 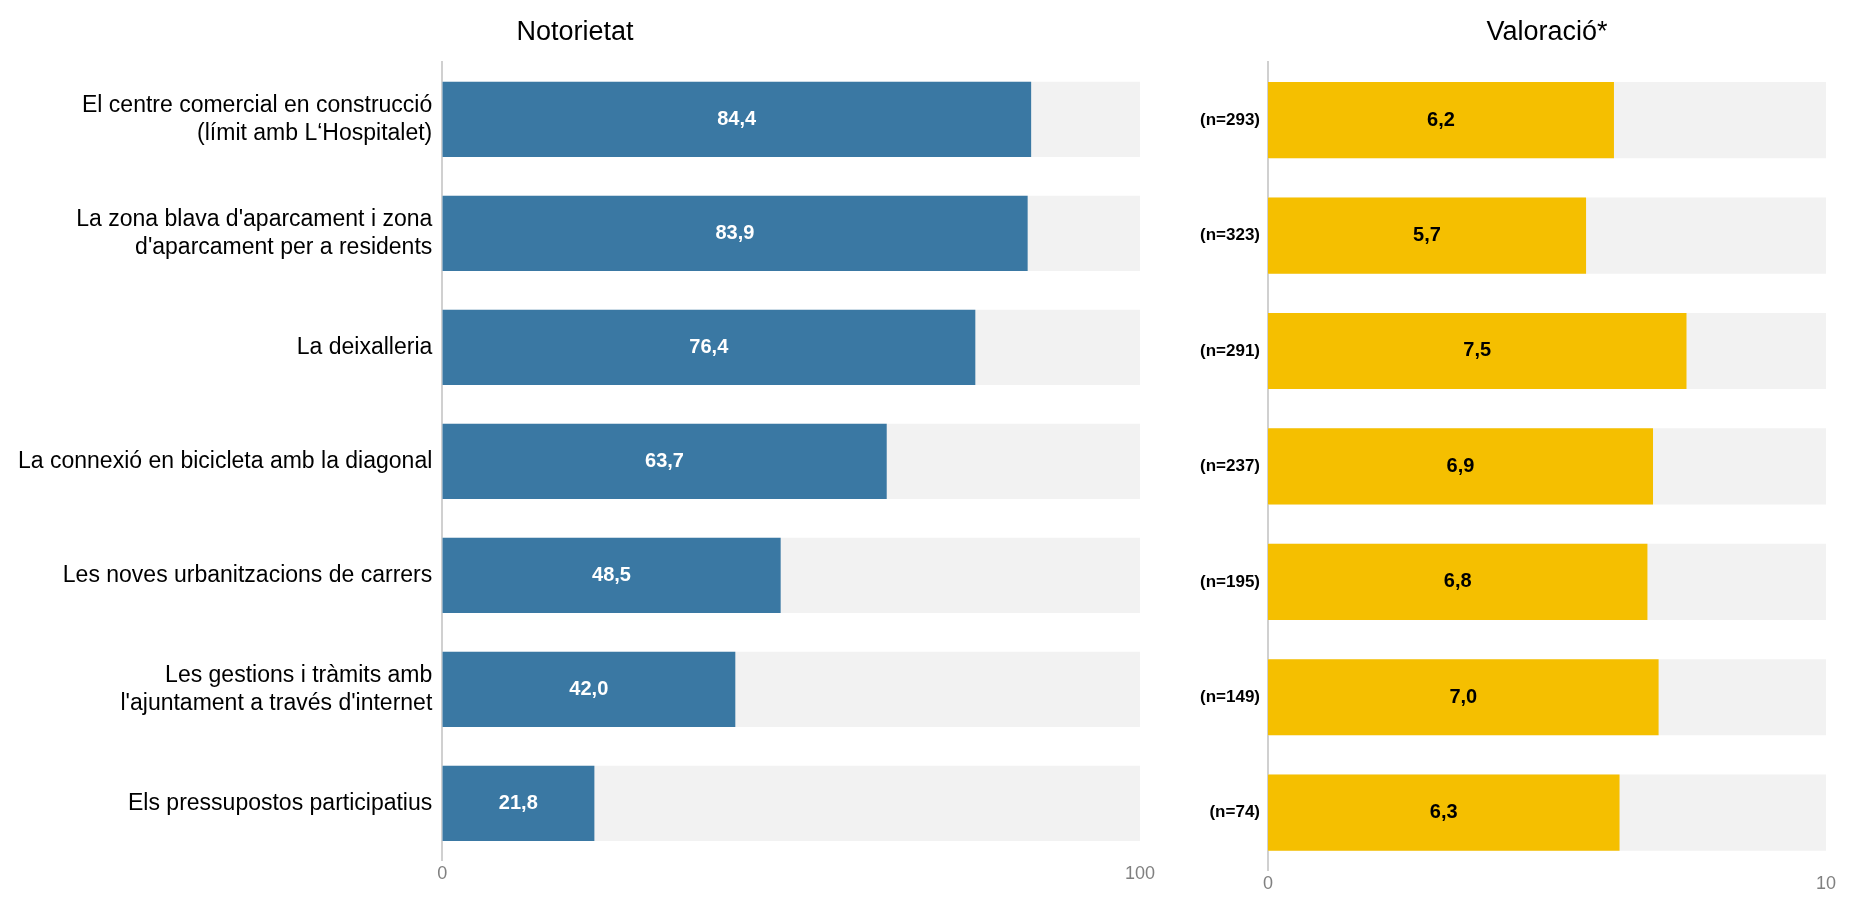 What do you see at coordinates (1230, 581) in the screenshot?
I see `text: (n=195)` at bounding box center [1230, 581].